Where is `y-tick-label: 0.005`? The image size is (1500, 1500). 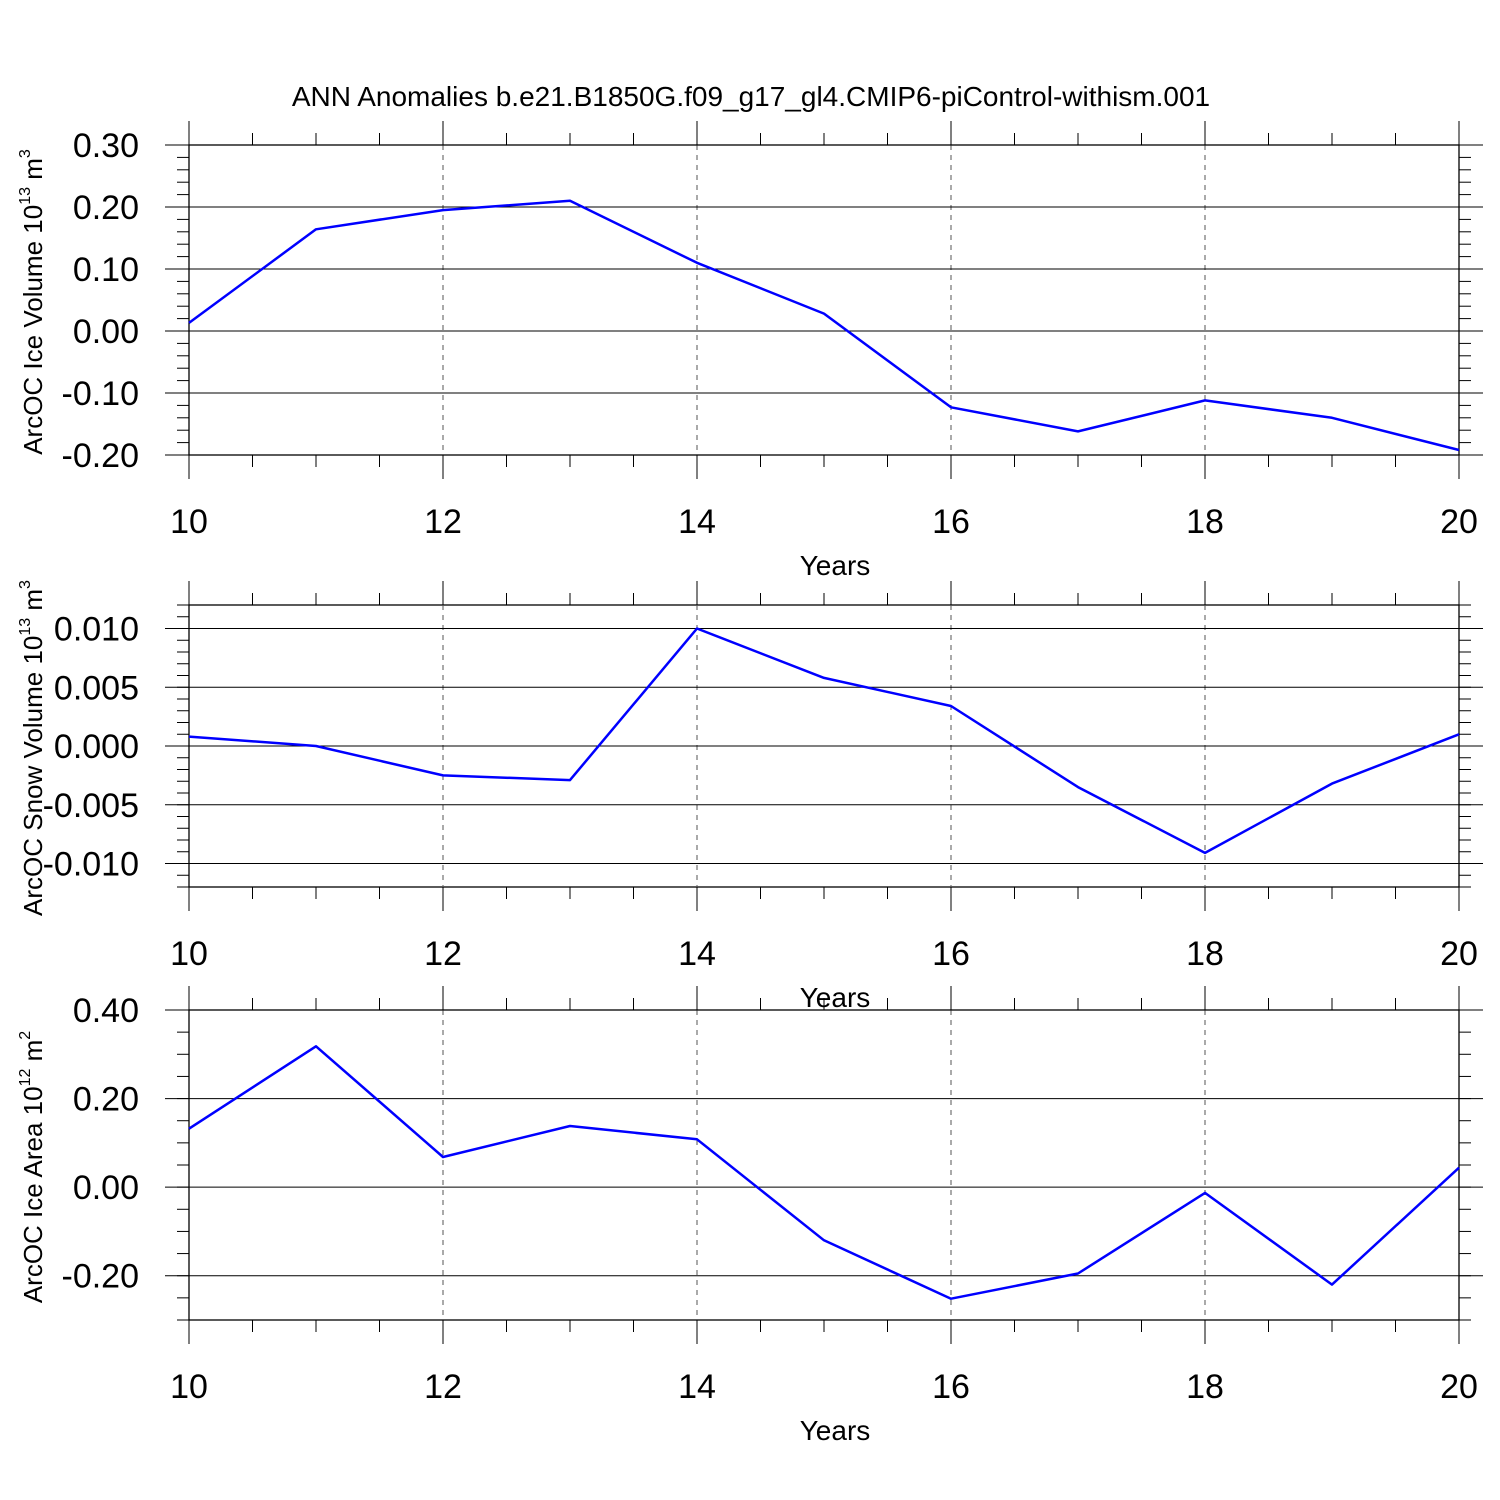
y-tick-label: 0.005 is located at coordinates (96, 688).